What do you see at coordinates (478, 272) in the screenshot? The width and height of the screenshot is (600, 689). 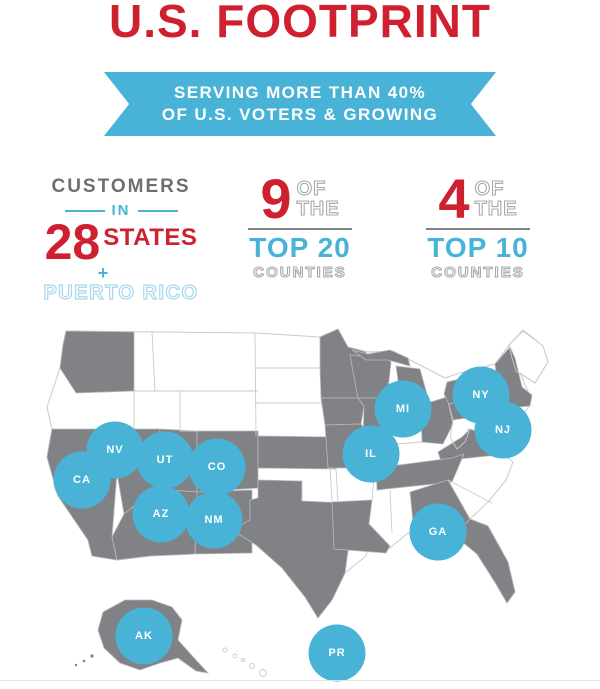 I see `top10-counties: COUNTIES` at bounding box center [478, 272].